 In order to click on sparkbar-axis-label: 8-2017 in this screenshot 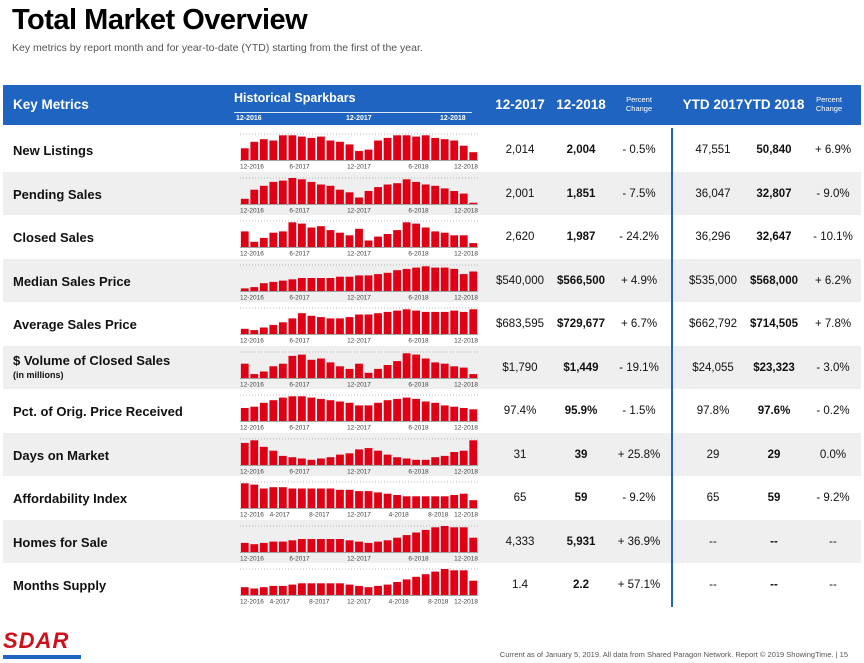, I will do `click(319, 515)`.